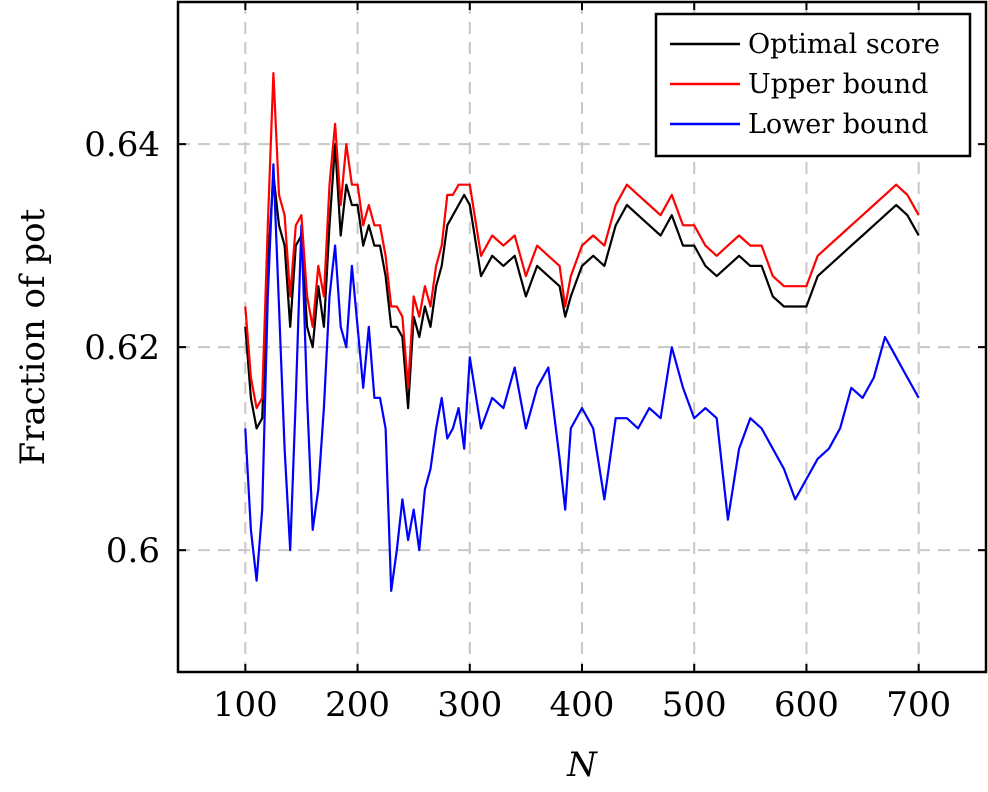 This screenshot has width=988, height=792. I want to click on x-tick-label: 100, so click(245, 705).